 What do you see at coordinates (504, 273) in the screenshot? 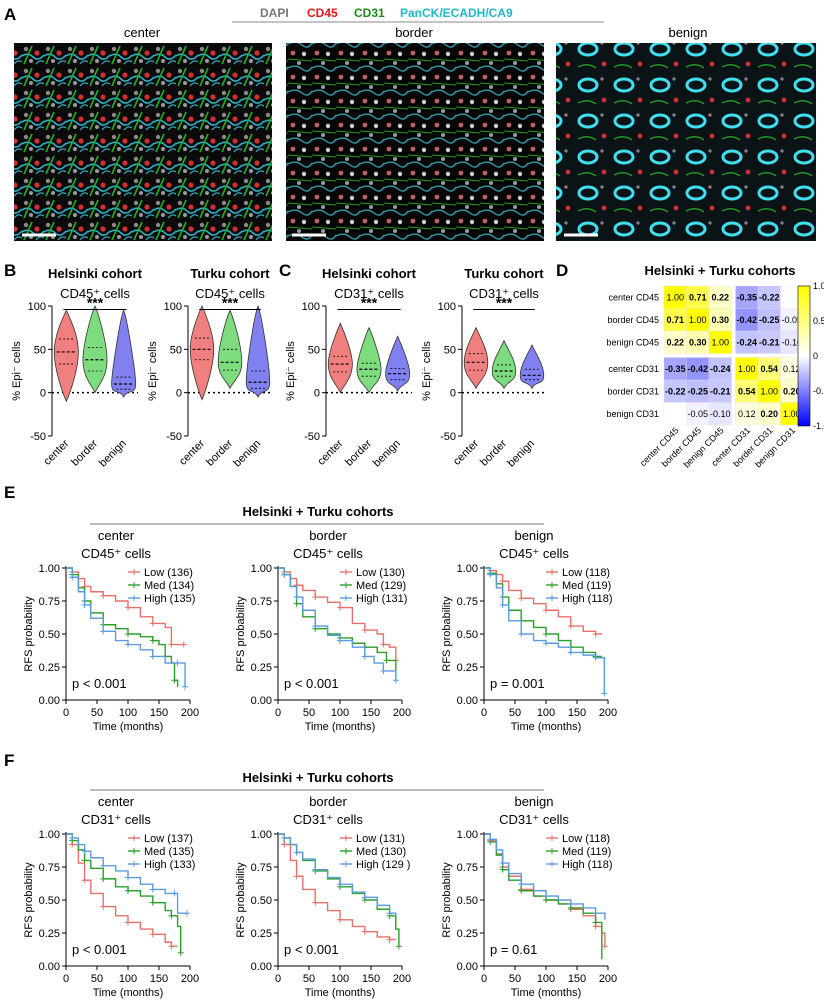
I see `violin-title: Turku cohort` at bounding box center [504, 273].